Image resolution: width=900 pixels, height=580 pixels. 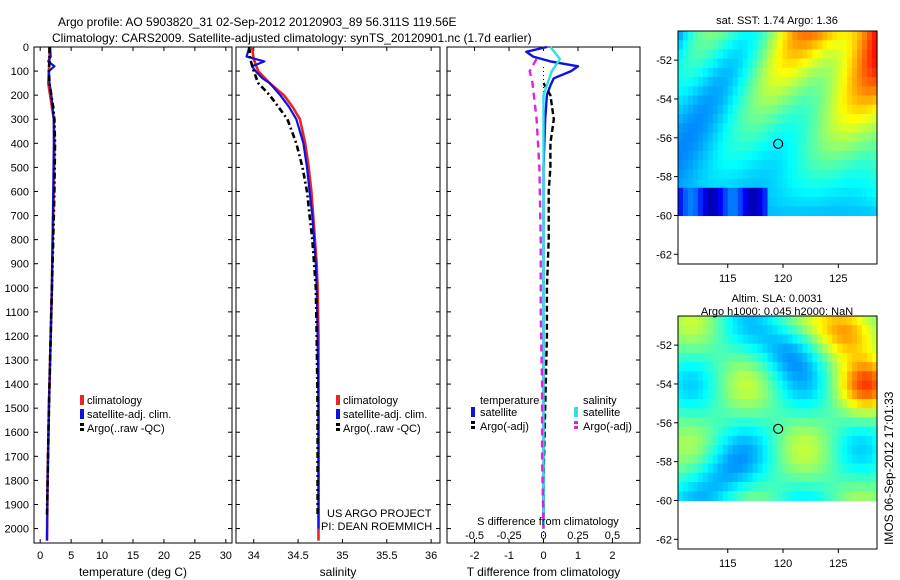 What do you see at coordinates (536, 293) in the screenshot?
I see `series-line-argo-adj-salinity` at bounding box center [536, 293].